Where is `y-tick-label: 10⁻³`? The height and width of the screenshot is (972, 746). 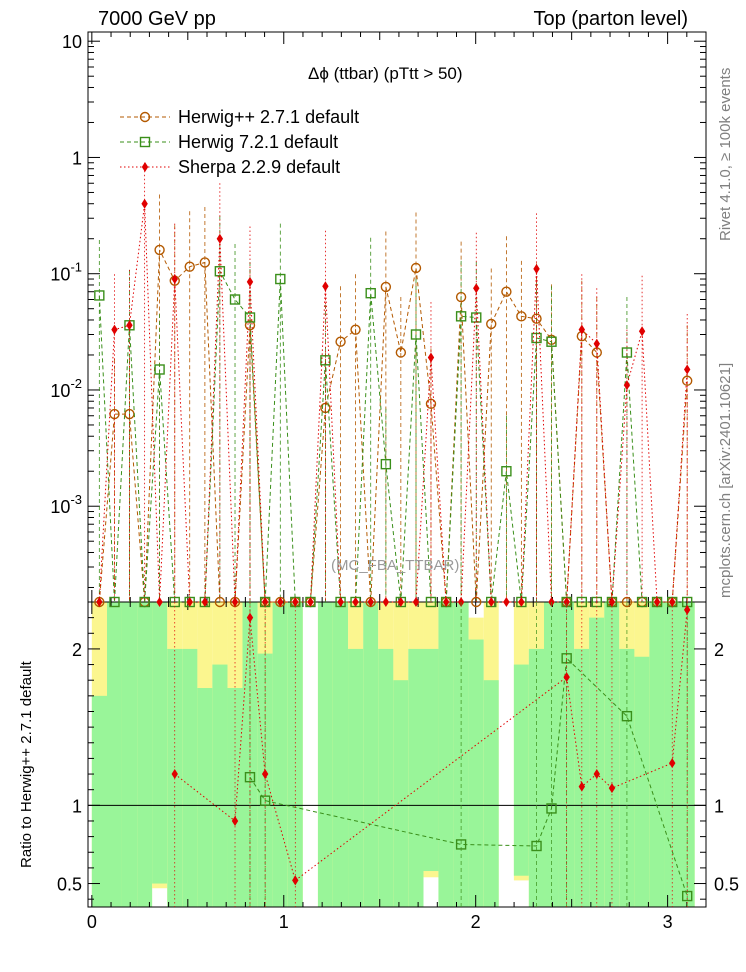 y-tick-label: 10⁻³ is located at coordinates (66, 504).